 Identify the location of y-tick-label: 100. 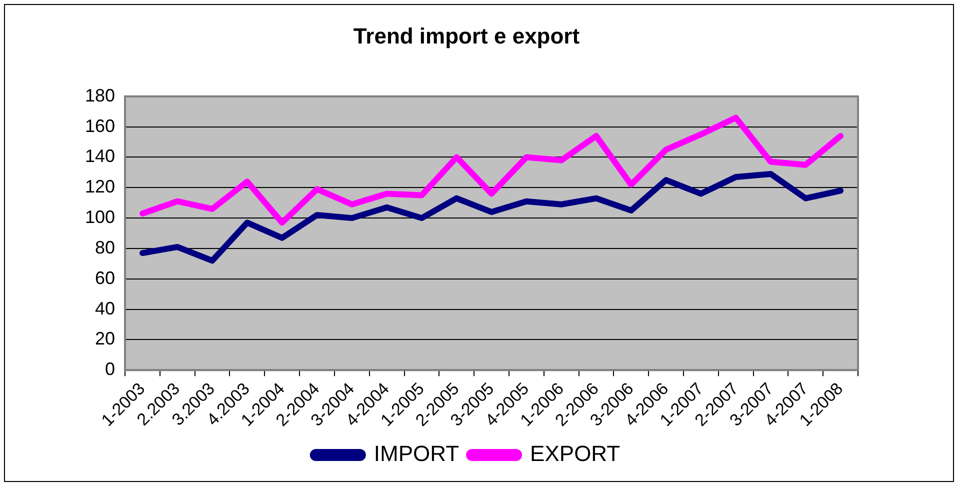
(100, 217).